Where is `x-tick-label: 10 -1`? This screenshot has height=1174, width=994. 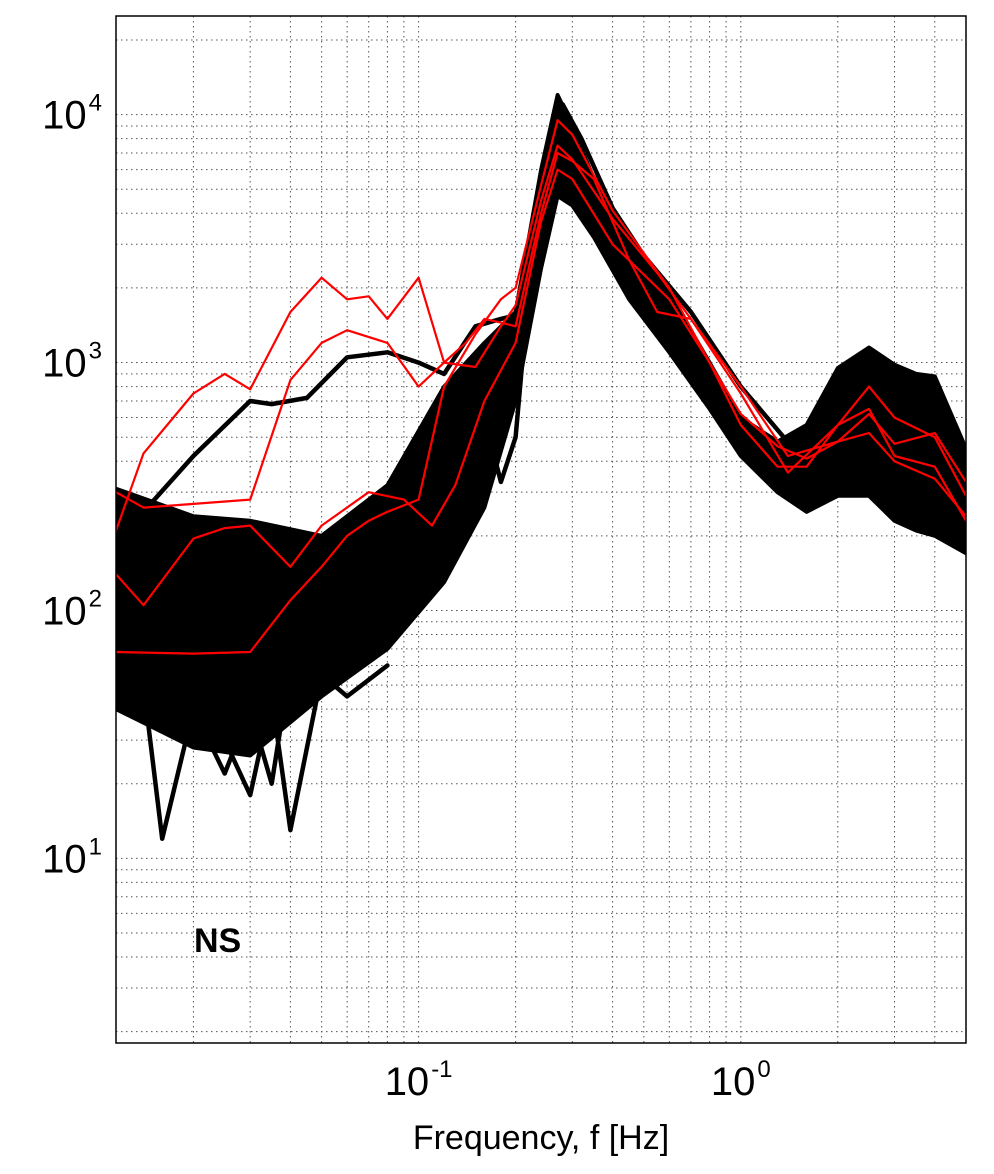
x-tick-label: 10 -1 is located at coordinates (419, 1080).